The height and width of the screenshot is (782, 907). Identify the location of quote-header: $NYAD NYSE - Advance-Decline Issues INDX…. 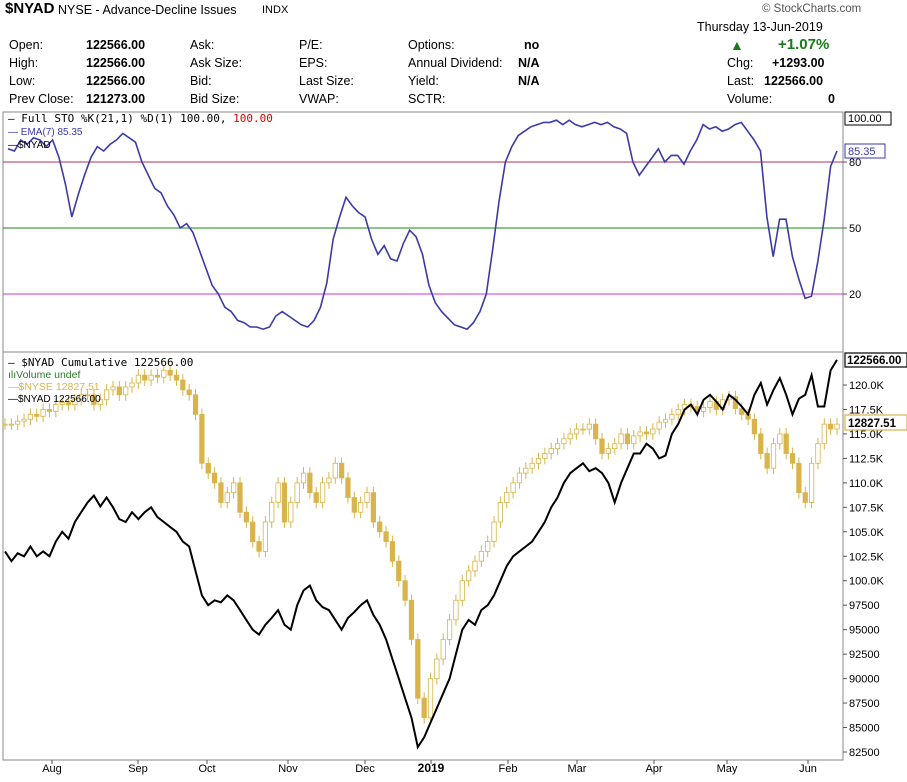
(453, 56).